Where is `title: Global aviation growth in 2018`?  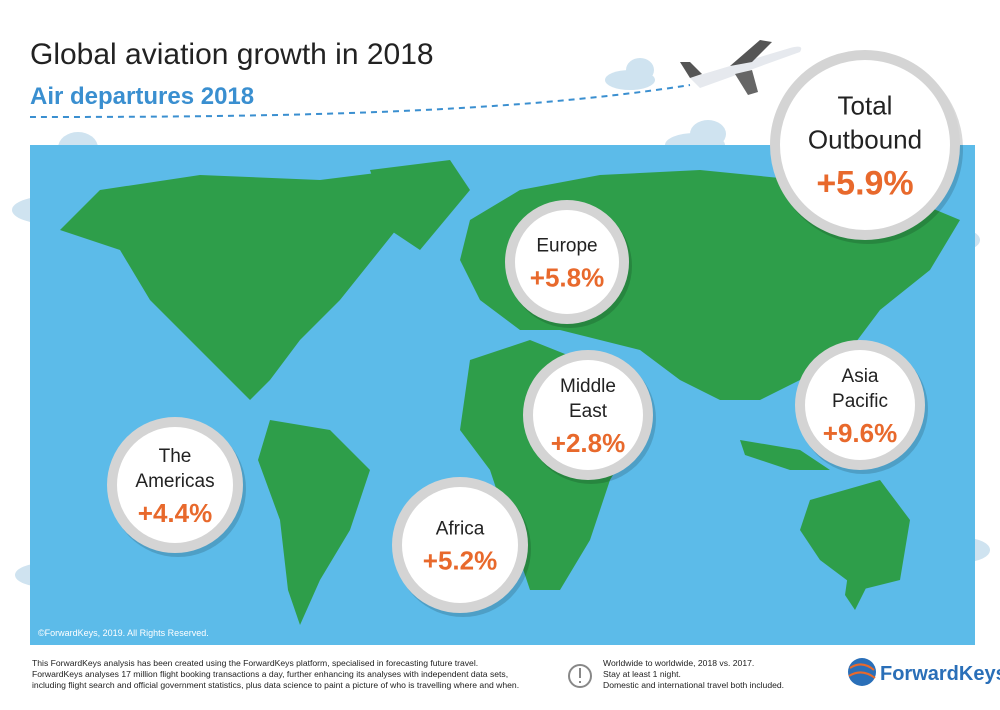
title: Global aviation growth in 2018 is located at coordinates (232, 54).